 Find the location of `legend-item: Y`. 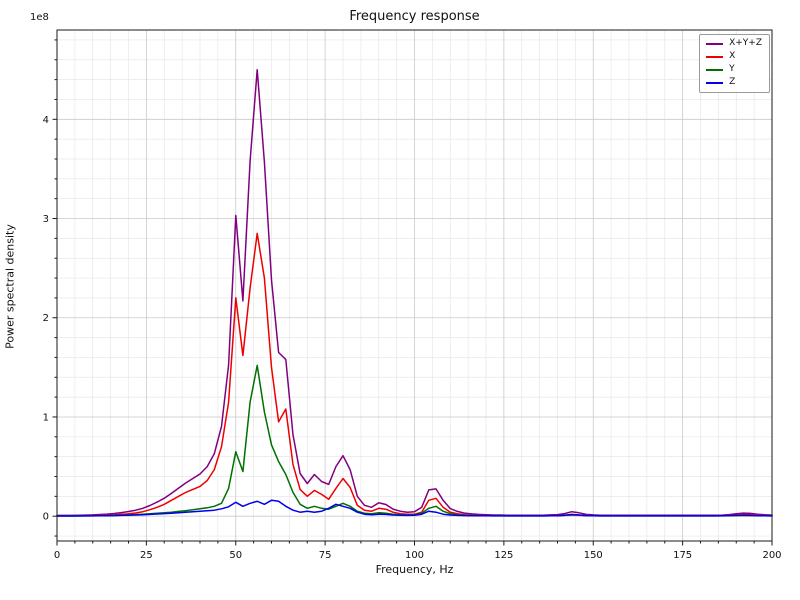

legend-item: Y is located at coordinates (734, 69).